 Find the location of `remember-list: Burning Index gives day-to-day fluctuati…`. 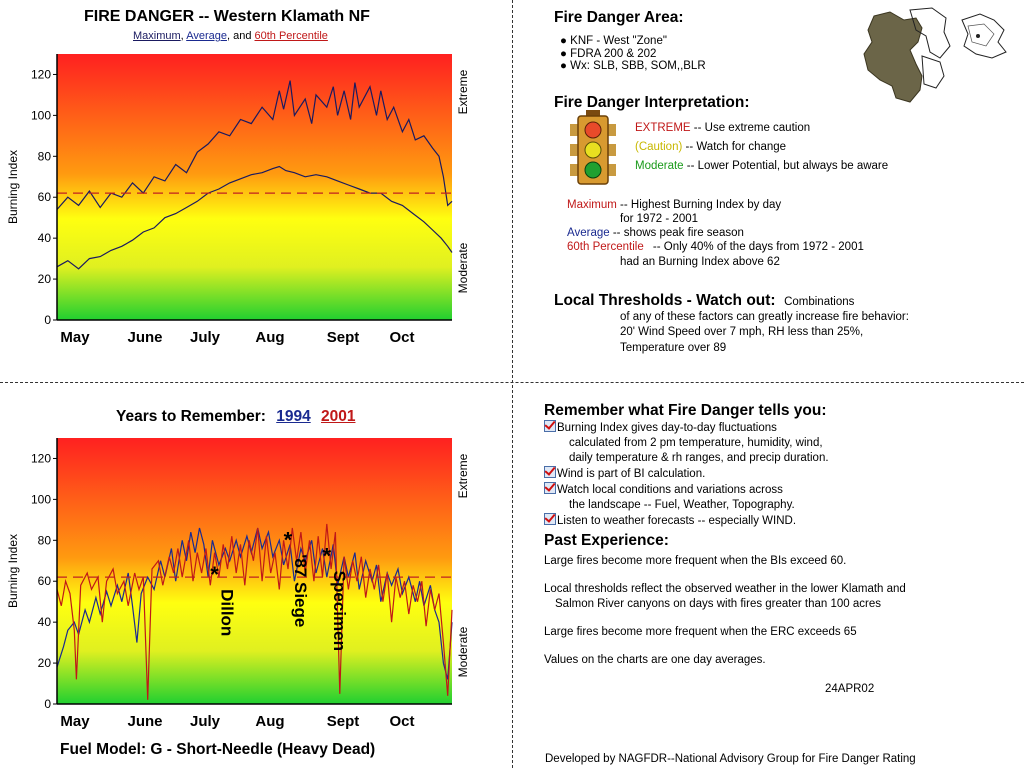

remember-list: Burning Index gives day-to-day fluctuati… is located at coordinates (686, 474).